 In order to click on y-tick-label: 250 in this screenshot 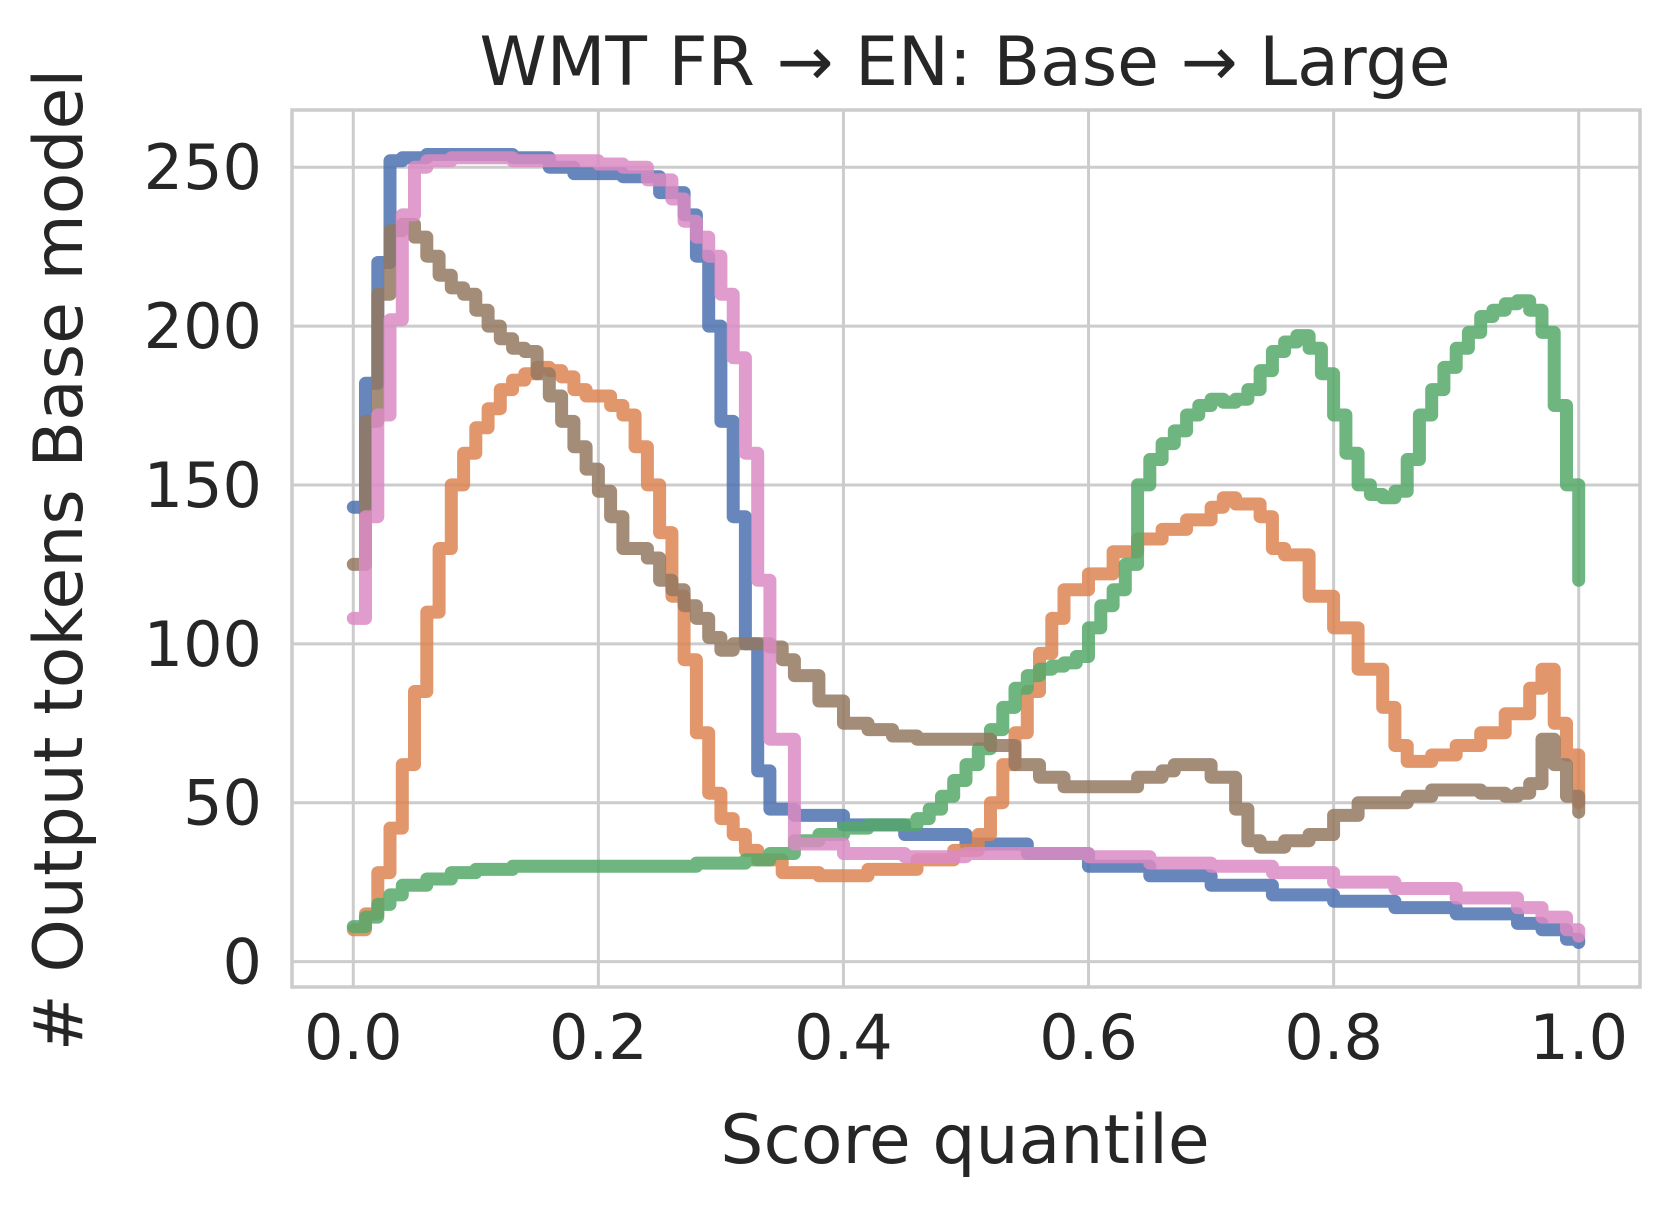, I will do `click(203, 167)`.